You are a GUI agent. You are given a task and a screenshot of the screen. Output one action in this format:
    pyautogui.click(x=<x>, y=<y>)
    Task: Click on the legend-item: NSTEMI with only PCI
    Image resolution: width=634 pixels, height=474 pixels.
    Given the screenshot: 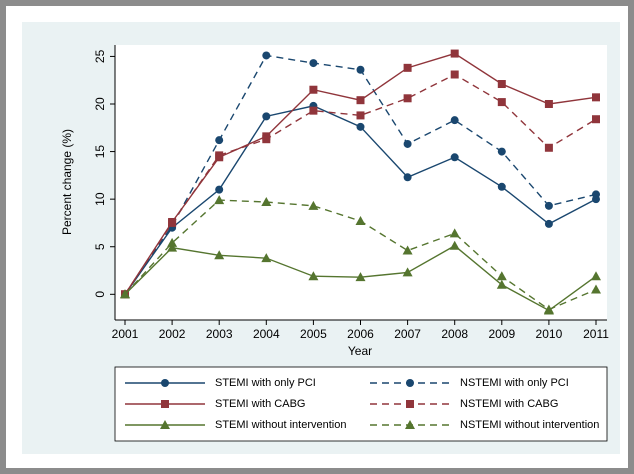 What is the action you would take?
    pyautogui.click(x=469, y=383)
    